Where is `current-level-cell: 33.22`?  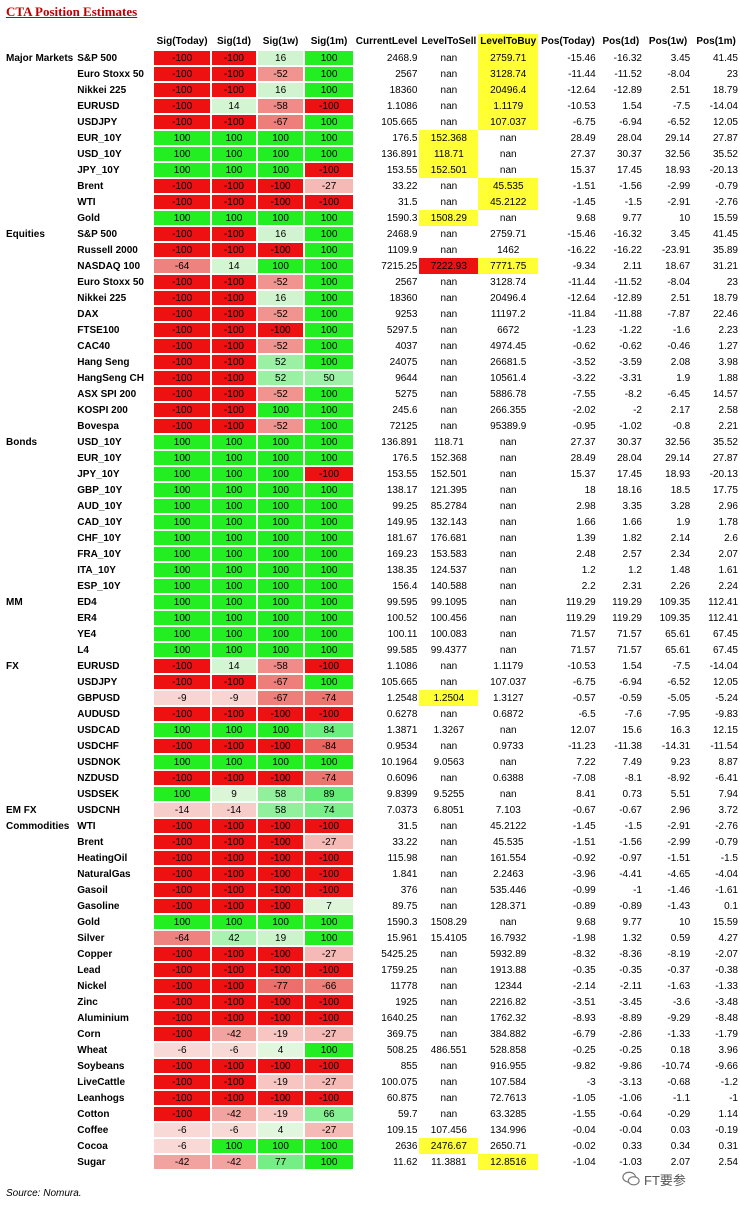 current-level-cell: 33.22 is located at coordinates (405, 842).